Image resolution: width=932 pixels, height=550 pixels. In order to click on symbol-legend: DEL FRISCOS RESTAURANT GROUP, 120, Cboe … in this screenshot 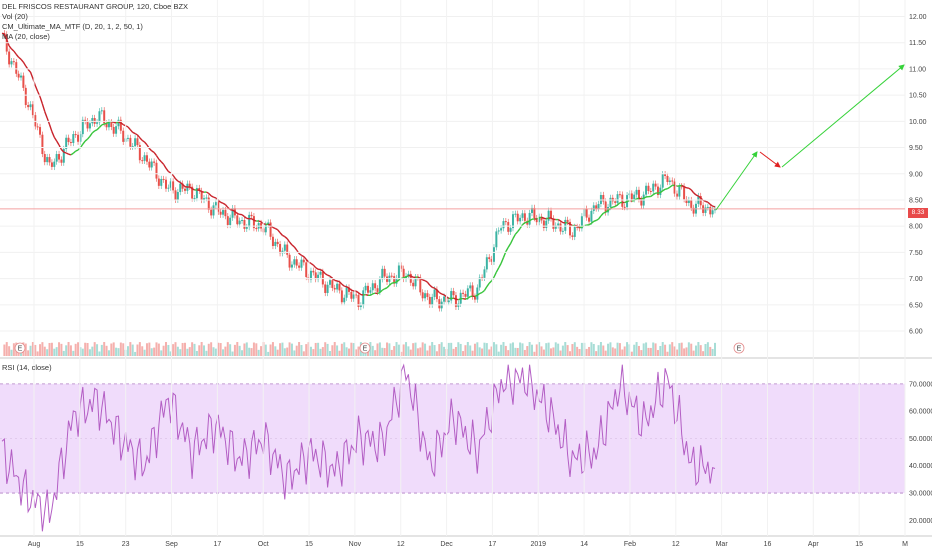, I will do `click(95, 6)`.